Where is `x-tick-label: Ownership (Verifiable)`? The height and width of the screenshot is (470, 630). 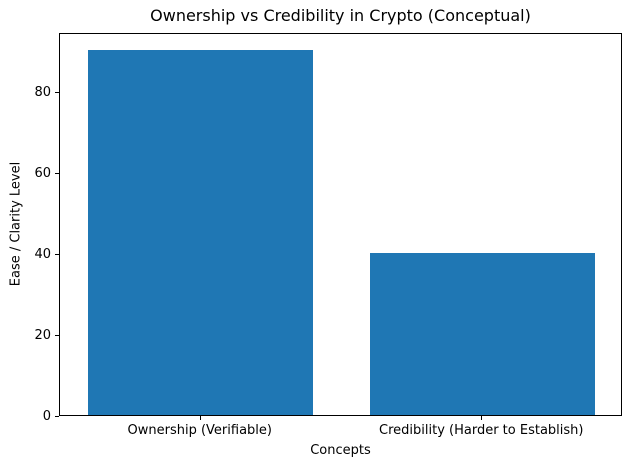 x-tick-label: Ownership (Verifiable) is located at coordinates (199, 430).